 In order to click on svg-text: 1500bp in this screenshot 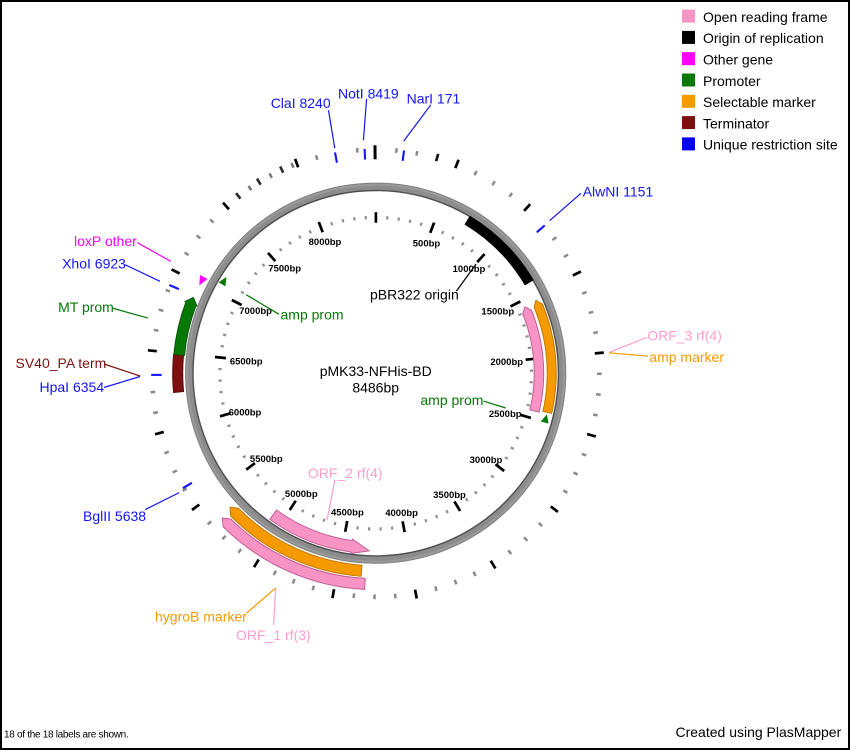, I will do `click(497, 311)`.